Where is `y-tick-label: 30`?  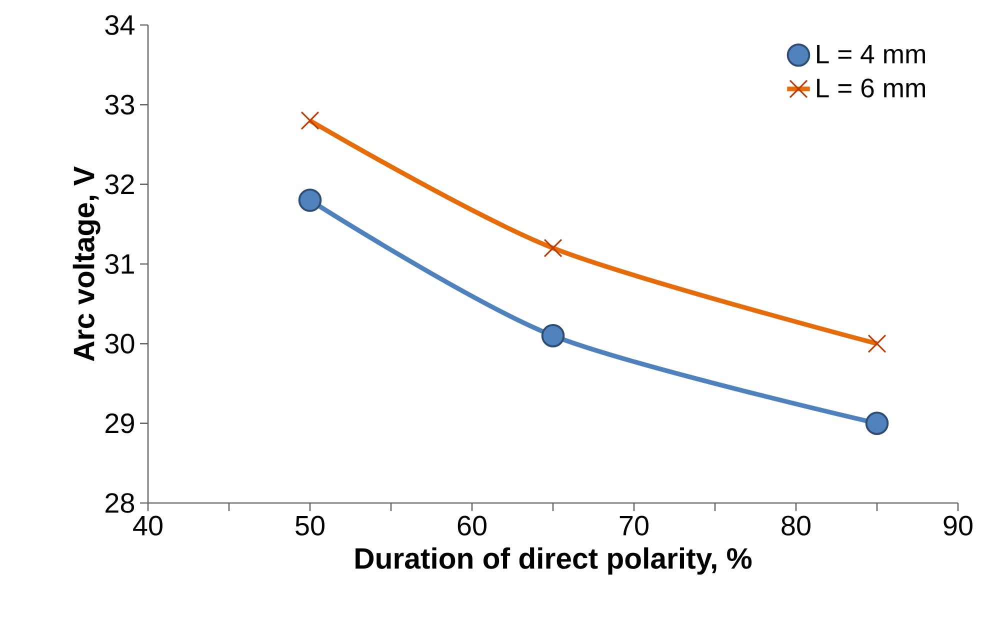 y-tick-label: 30 is located at coordinates (119, 344).